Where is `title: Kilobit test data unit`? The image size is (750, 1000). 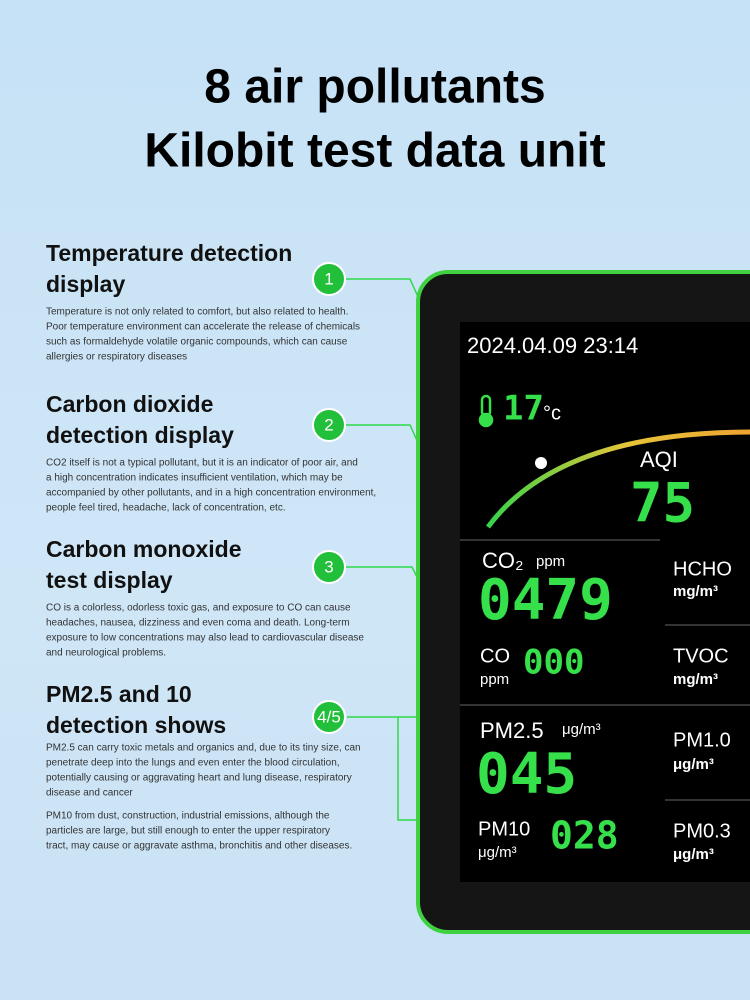
title: Kilobit test data unit is located at coordinates (374, 151).